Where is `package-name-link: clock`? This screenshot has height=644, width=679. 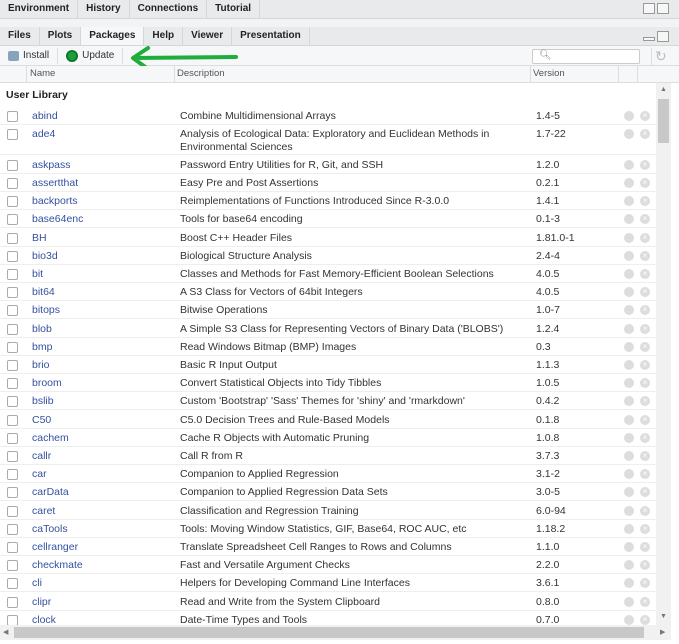
package-name-link: clock is located at coordinates (44, 619).